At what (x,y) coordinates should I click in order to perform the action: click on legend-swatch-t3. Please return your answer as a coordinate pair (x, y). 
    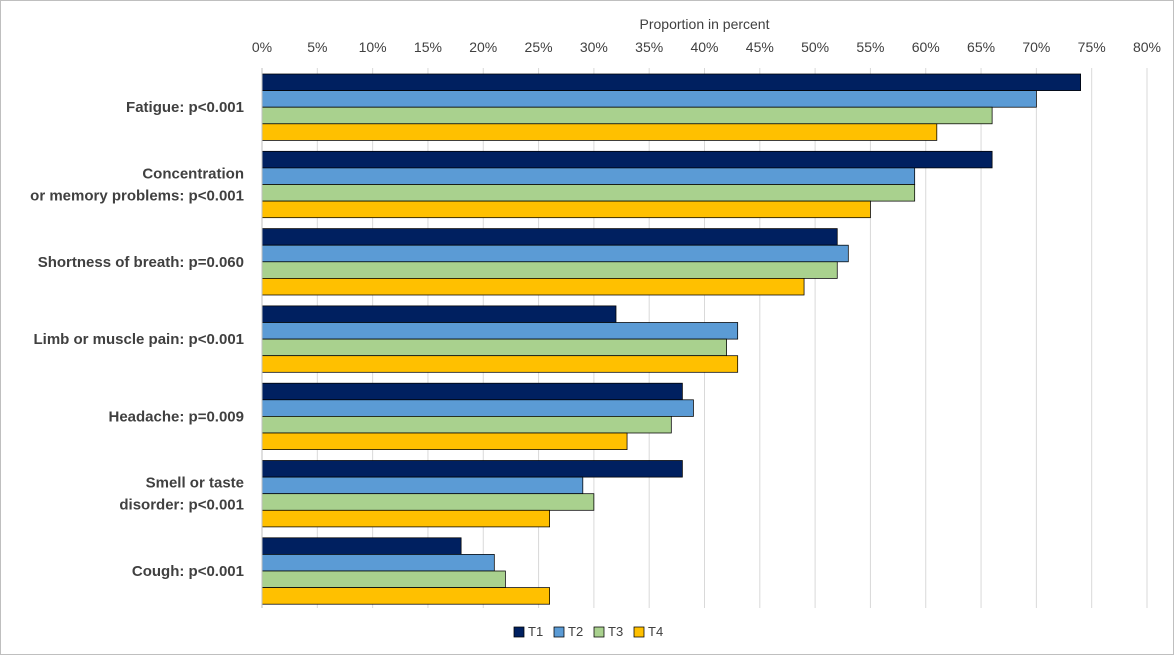
    Looking at the image, I should click on (599, 632).